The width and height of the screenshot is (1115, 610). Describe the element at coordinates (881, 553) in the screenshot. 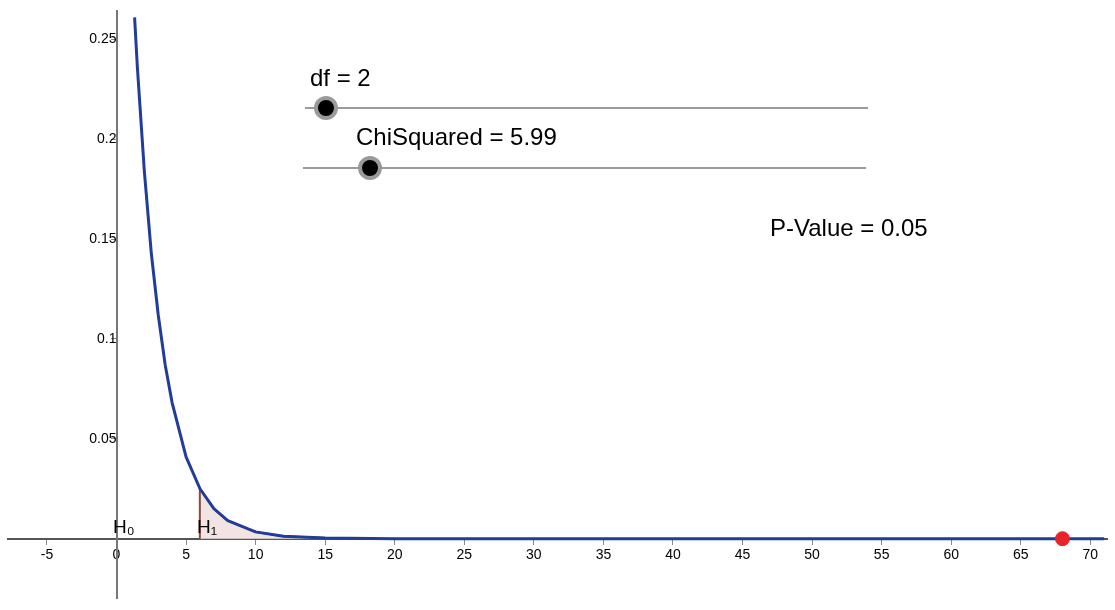

I see `x-tick-label: 55` at that location.